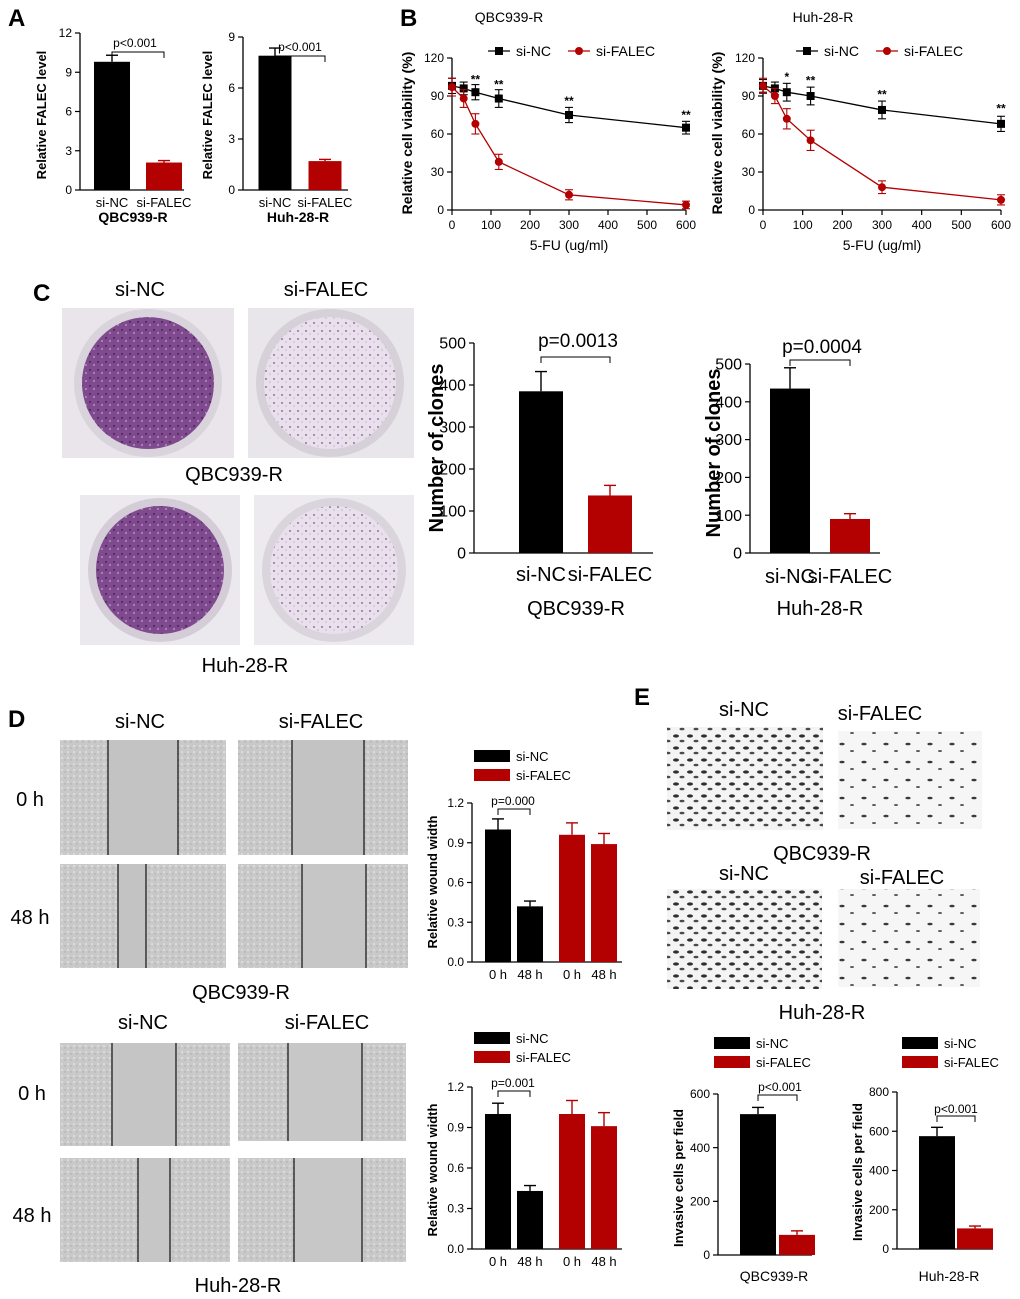 Image resolution: width=1020 pixels, height=1299 pixels. Describe the element at coordinates (532, 1038) in the screenshot. I see `d2-legend-label: si-NC` at that location.